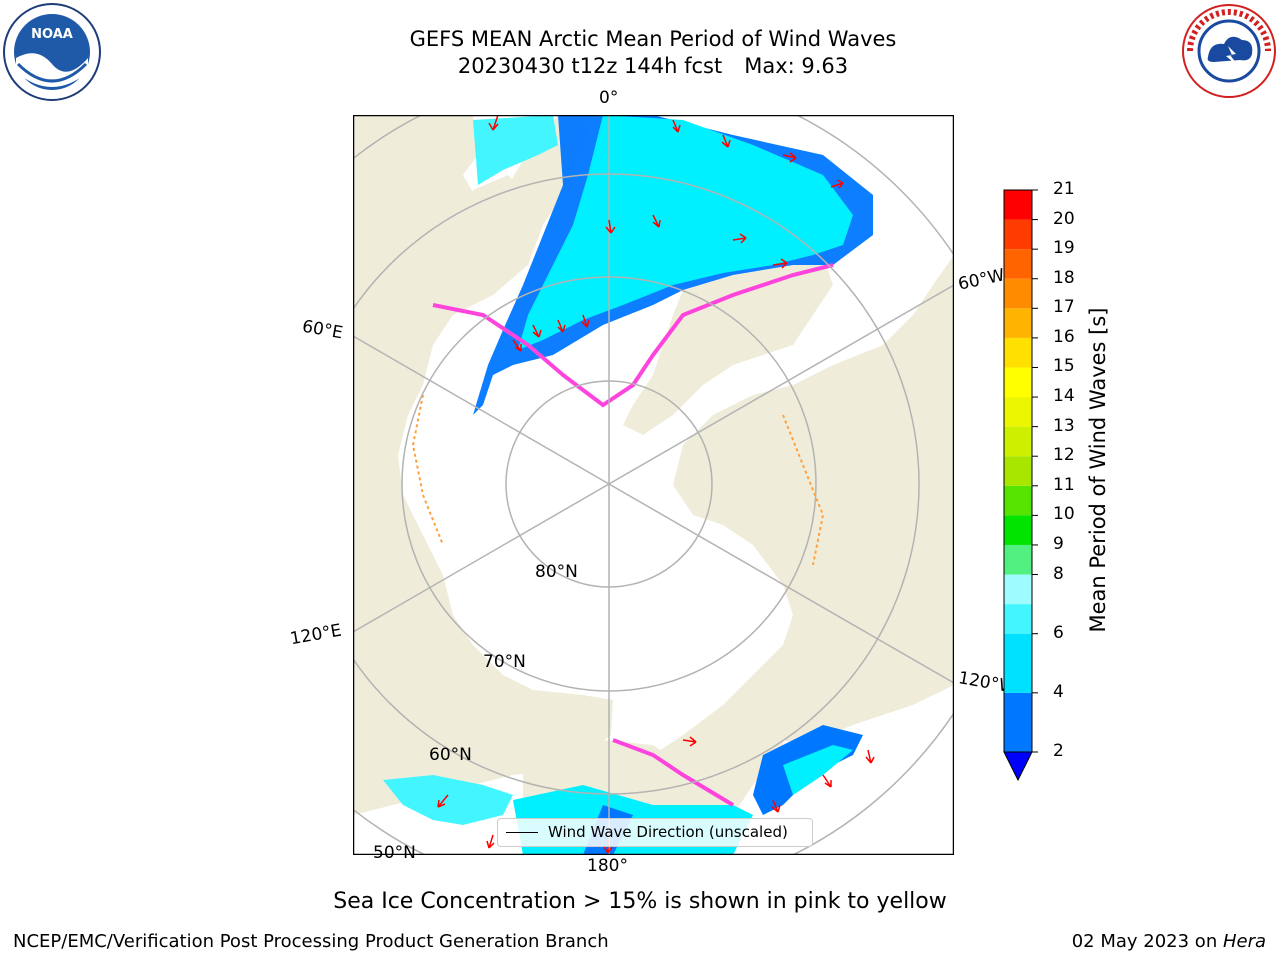 This screenshot has height=960, width=1280. What do you see at coordinates (1058, 751) in the screenshot?
I see `colorbar-tick-label: 2` at bounding box center [1058, 751].